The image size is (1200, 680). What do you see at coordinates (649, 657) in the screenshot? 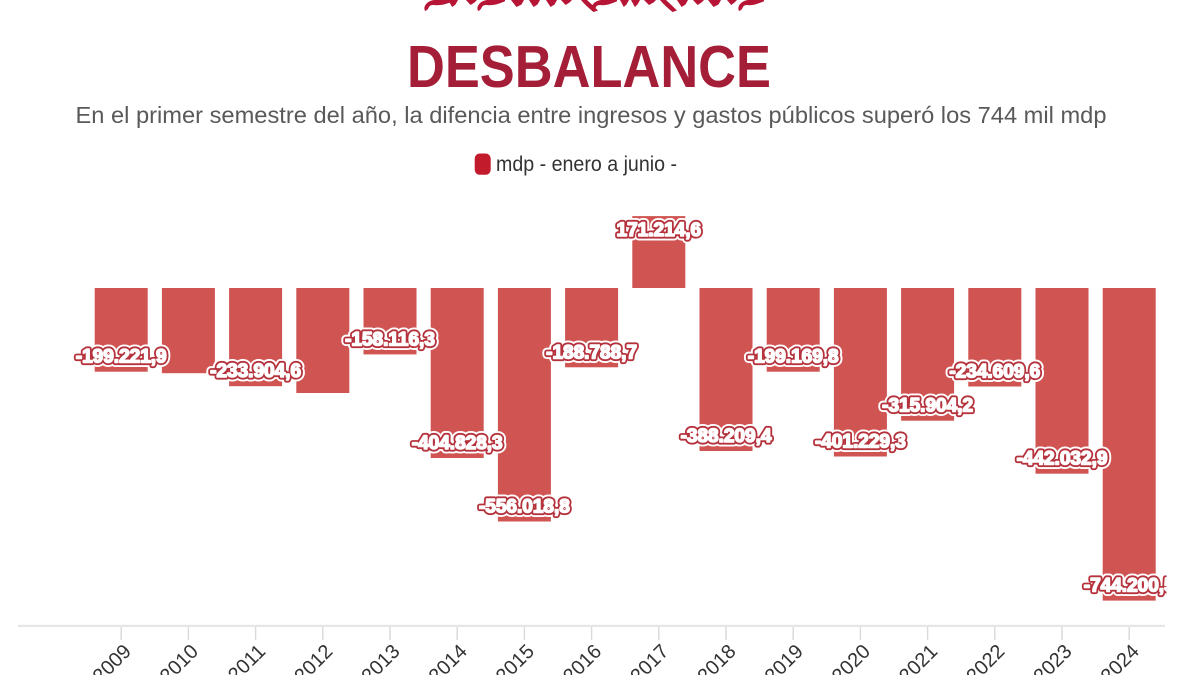
I see `svg-text: 2017` at bounding box center [649, 657].